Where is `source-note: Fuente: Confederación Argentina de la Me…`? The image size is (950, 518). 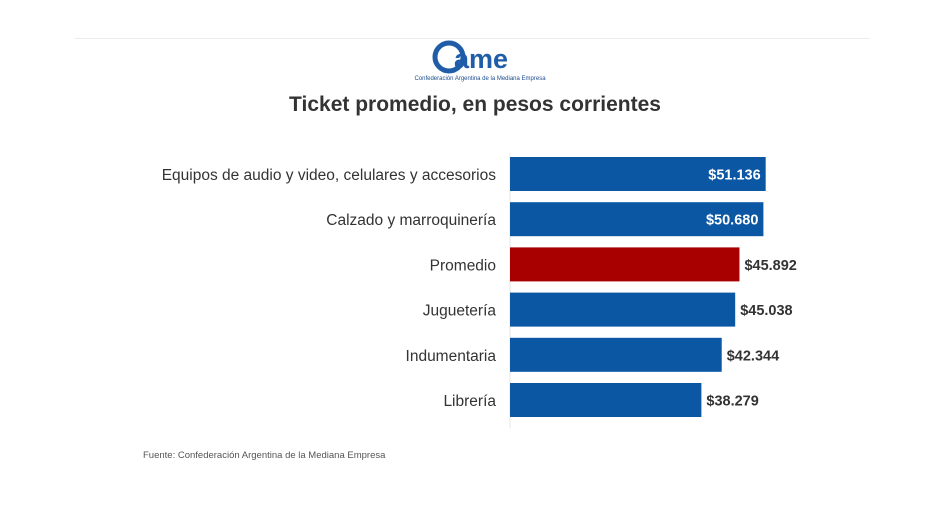
source-note: Fuente: Confederación Argentina de la Me… is located at coordinates (264, 455).